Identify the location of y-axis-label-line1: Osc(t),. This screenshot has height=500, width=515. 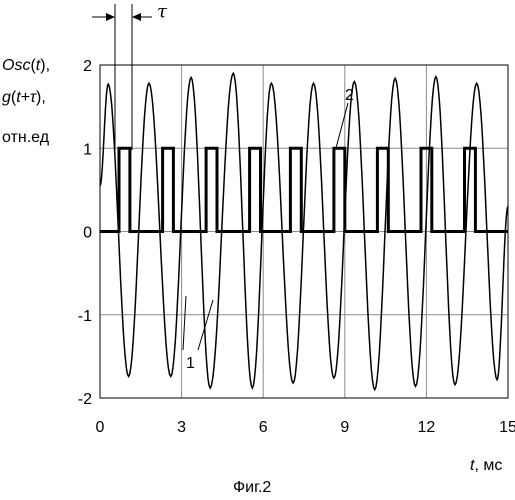
(26, 65).